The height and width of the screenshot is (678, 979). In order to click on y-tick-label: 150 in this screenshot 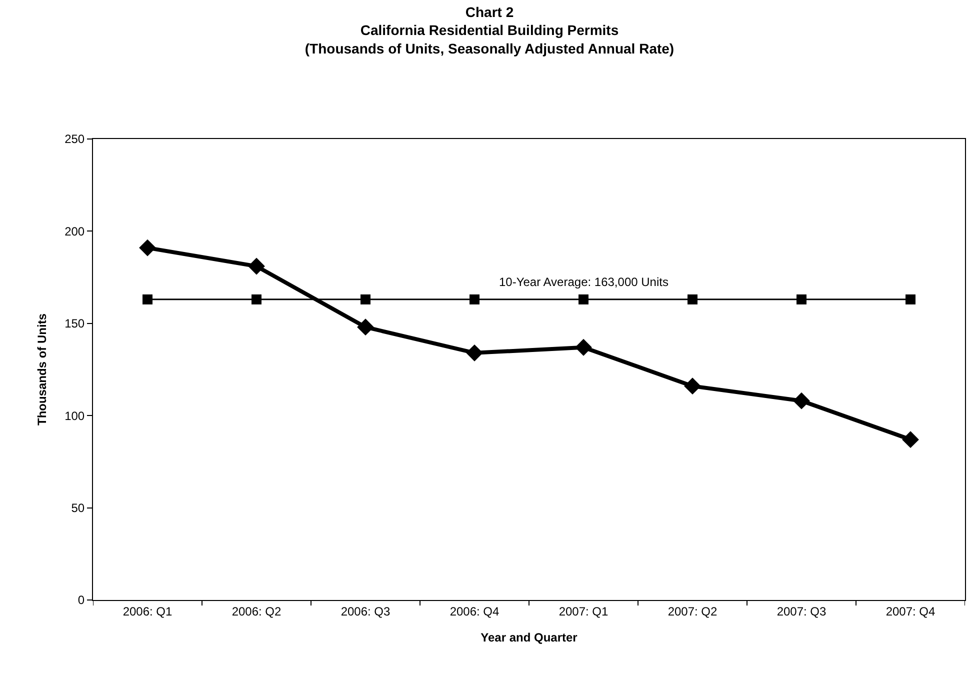, I will do `click(74, 323)`.